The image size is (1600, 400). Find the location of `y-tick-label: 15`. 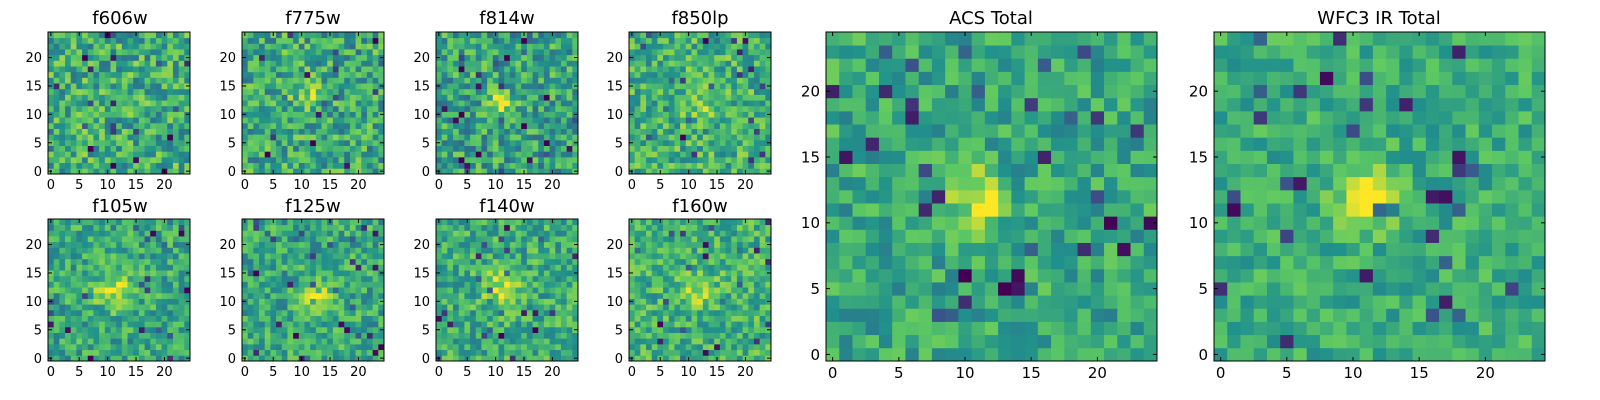

y-tick-label: 15 is located at coordinates (33, 87).